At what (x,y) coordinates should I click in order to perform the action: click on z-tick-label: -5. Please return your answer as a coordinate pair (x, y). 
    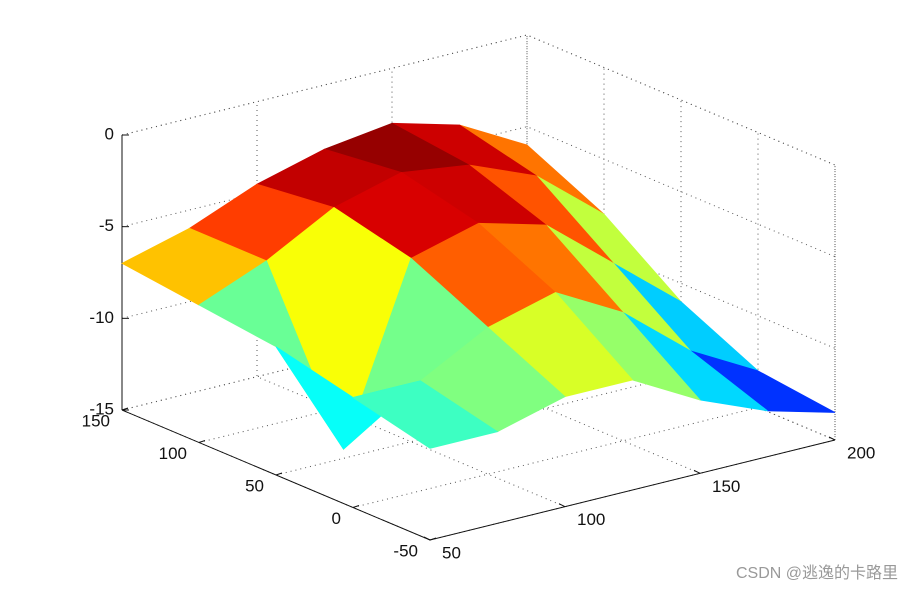
    Looking at the image, I should click on (106, 225).